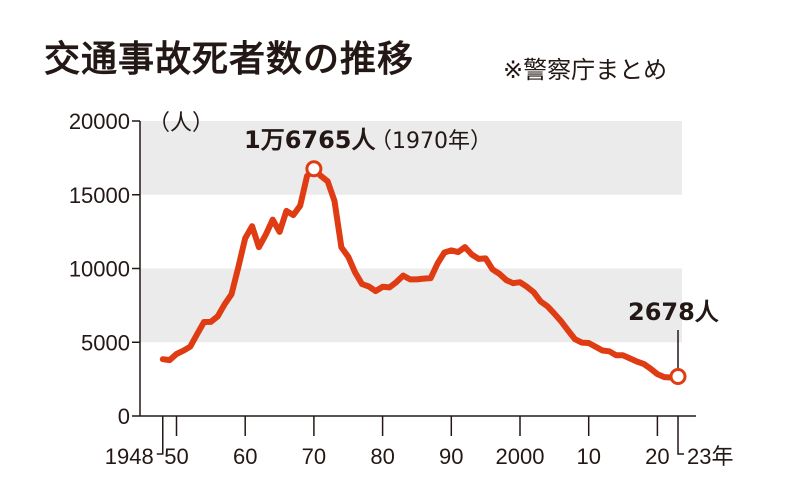 The width and height of the screenshot is (800, 504). I want to click on peak-value-label: 1万6765人, so click(310, 140).